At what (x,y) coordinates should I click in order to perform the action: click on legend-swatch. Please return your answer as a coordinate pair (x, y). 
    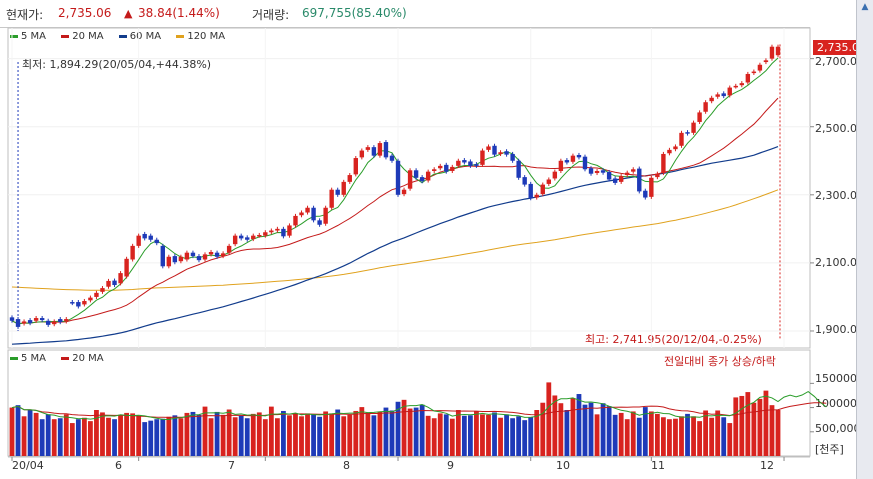
    Looking at the image, I should click on (14, 36).